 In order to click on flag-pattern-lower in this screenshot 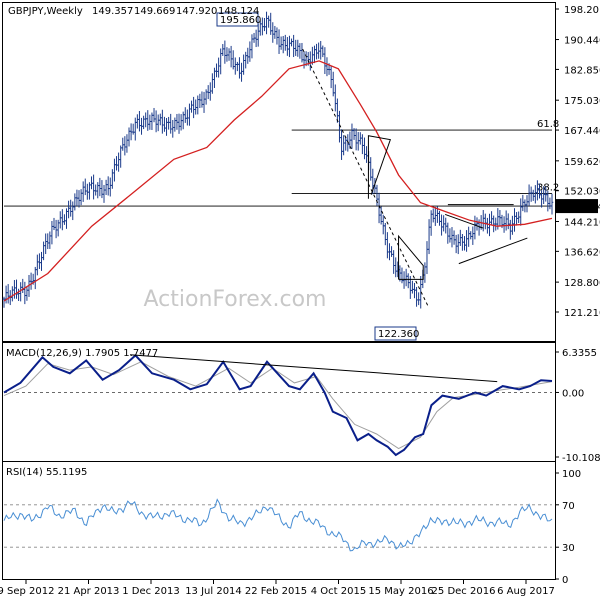, I will do `click(411, 257)`.